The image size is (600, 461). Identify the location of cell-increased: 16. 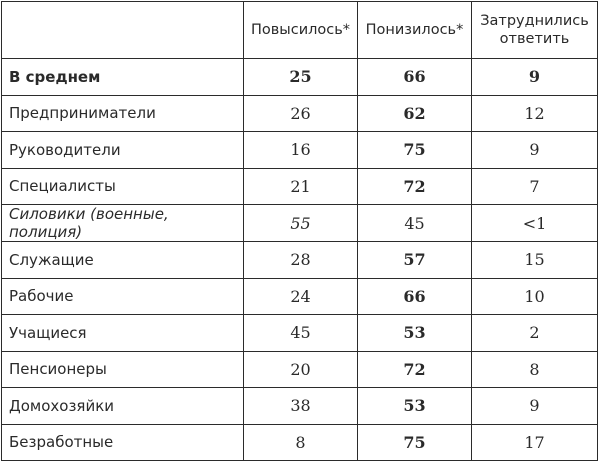
(300, 150).